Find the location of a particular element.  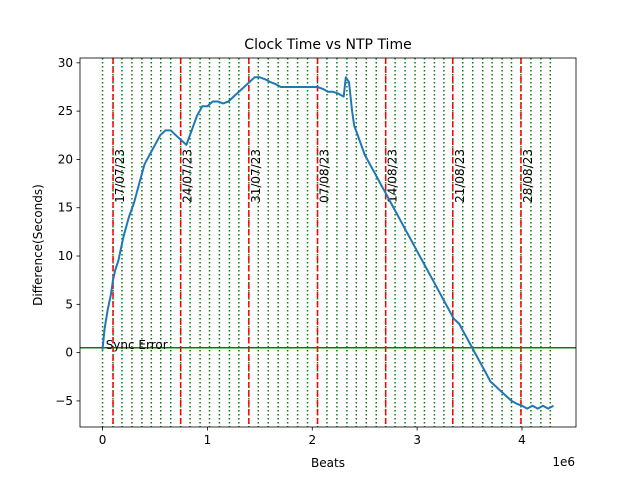

y-tick-label: 10 is located at coordinates (65, 256).